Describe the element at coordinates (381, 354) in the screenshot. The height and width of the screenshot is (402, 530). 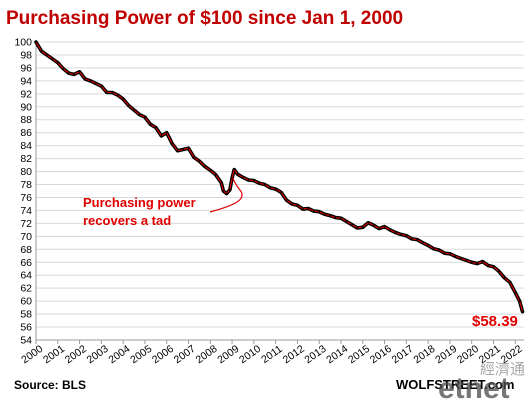
I see `x-tick-label: 2016` at that location.